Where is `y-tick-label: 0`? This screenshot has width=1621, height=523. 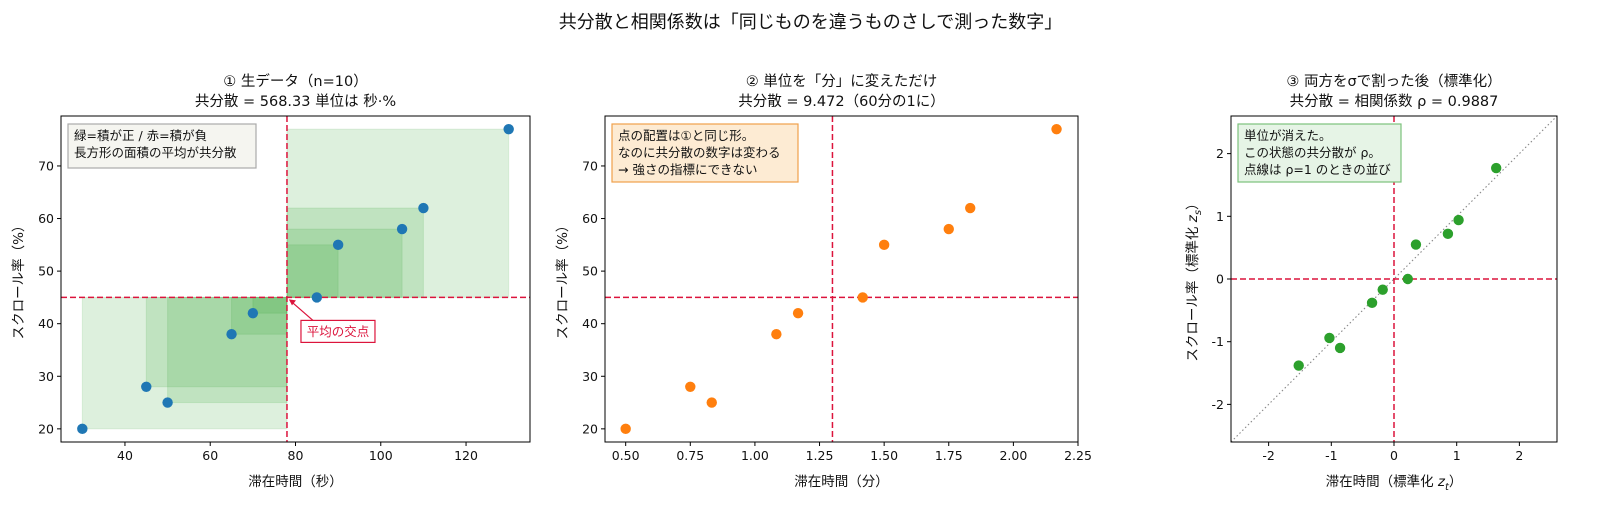
y-tick-label: 0 is located at coordinates (1220, 279).